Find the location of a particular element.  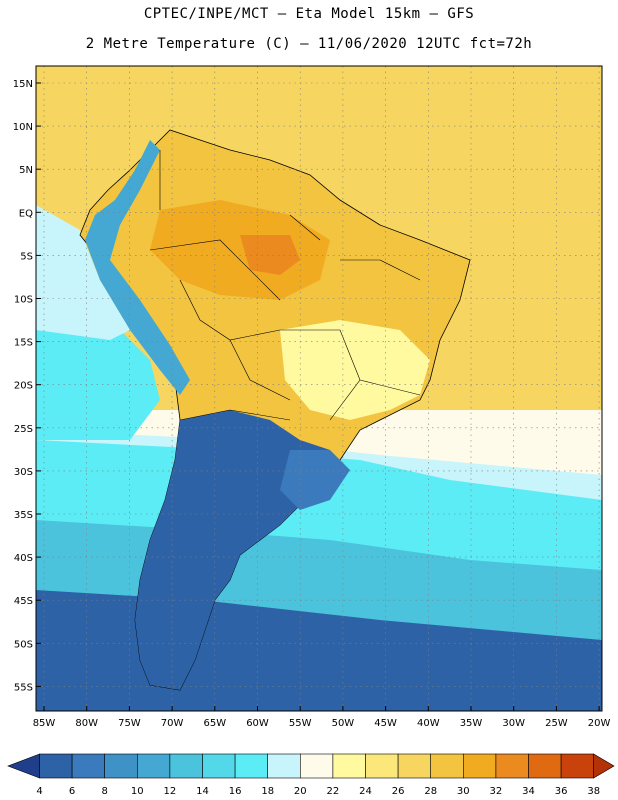

lat-label: 30S is located at coordinates (23, 472).